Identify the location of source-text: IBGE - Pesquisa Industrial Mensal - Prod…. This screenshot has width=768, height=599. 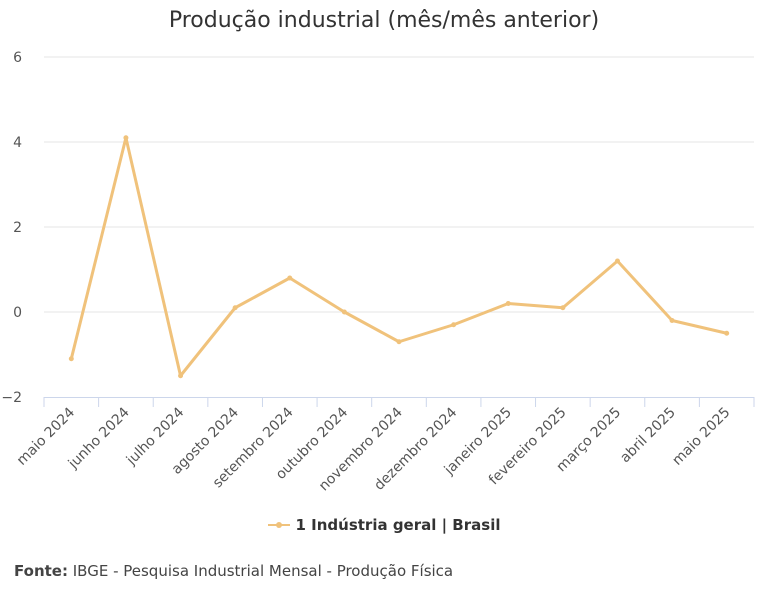
(263, 571).